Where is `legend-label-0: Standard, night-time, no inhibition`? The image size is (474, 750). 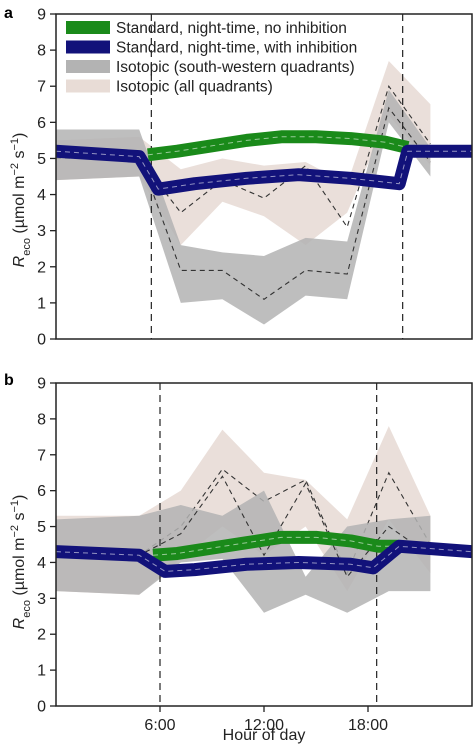 legend-label-0: Standard, night-time, no inhibition is located at coordinates (231, 28).